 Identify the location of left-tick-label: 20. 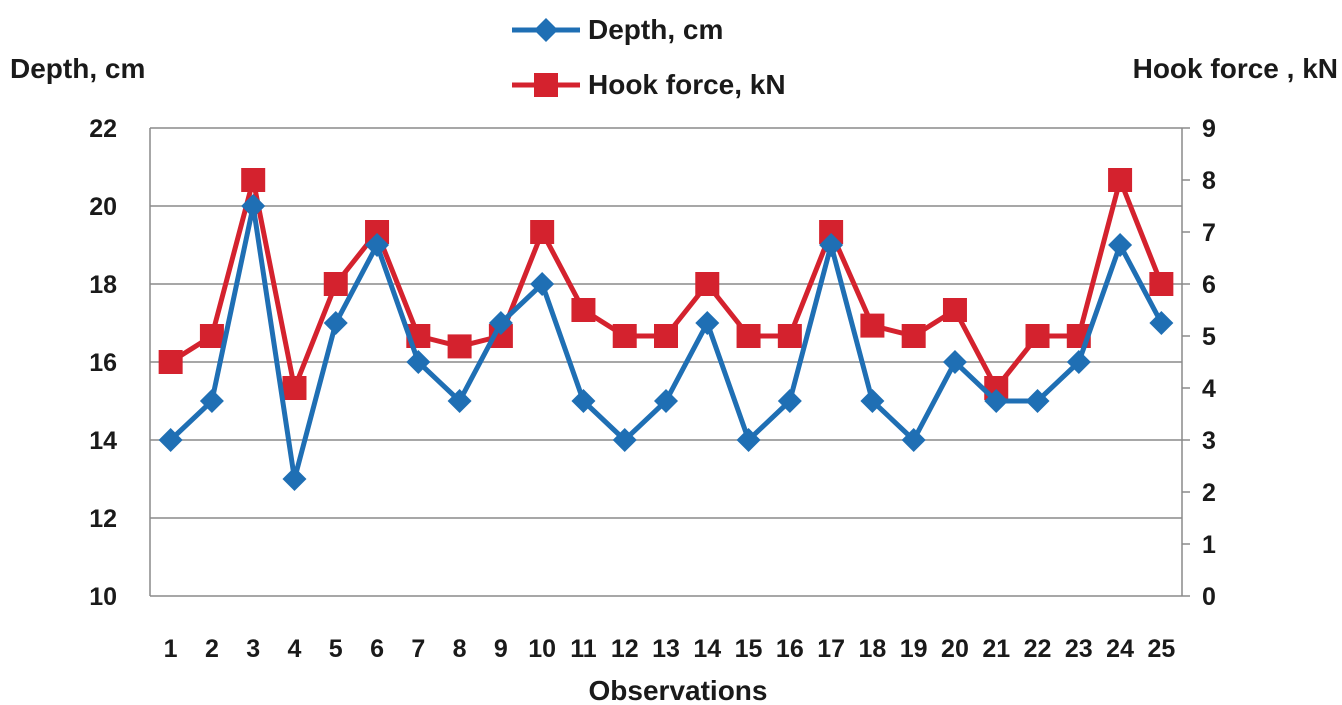
(103, 207).